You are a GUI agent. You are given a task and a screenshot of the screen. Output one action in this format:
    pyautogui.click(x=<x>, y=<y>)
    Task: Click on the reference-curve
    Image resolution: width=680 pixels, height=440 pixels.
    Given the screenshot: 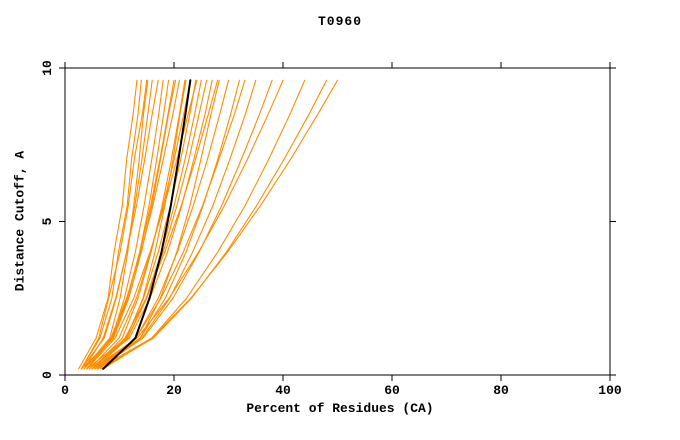 What is the action you would take?
    pyautogui.click(x=147, y=224)
    